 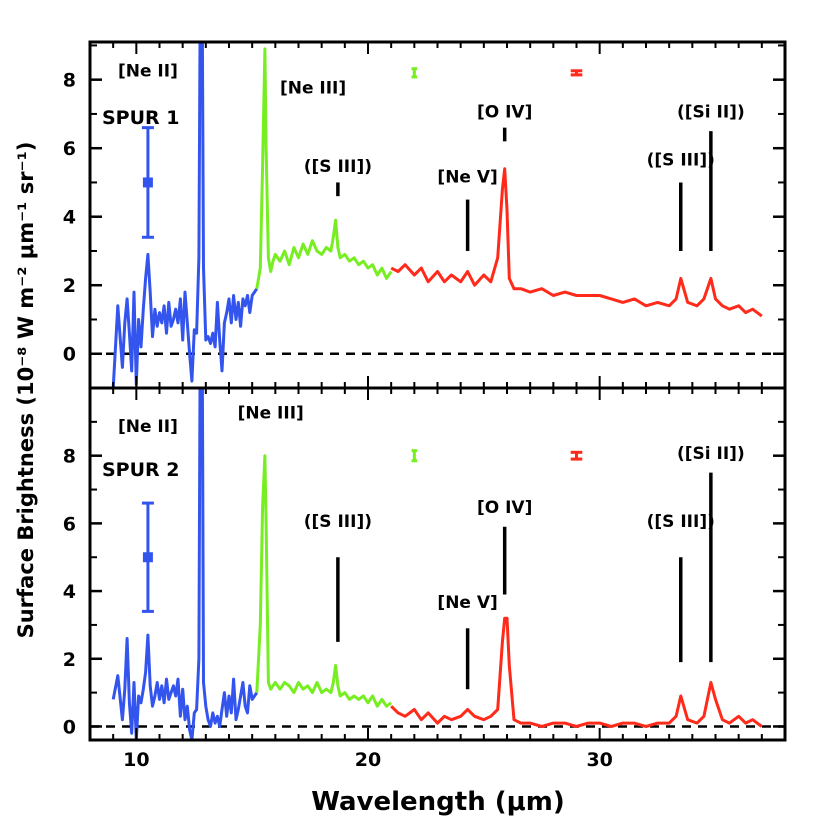 What do you see at coordinates (438, 802) in the screenshot?
I see `x-axis-title: Wavelength (μm)` at bounding box center [438, 802].